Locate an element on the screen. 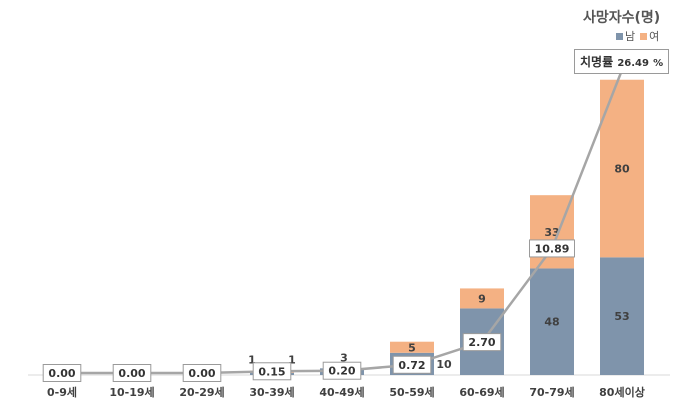 The height and width of the screenshot is (412, 680). fatality-rate-callout: 치명률 26.49 % is located at coordinates (622, 61).